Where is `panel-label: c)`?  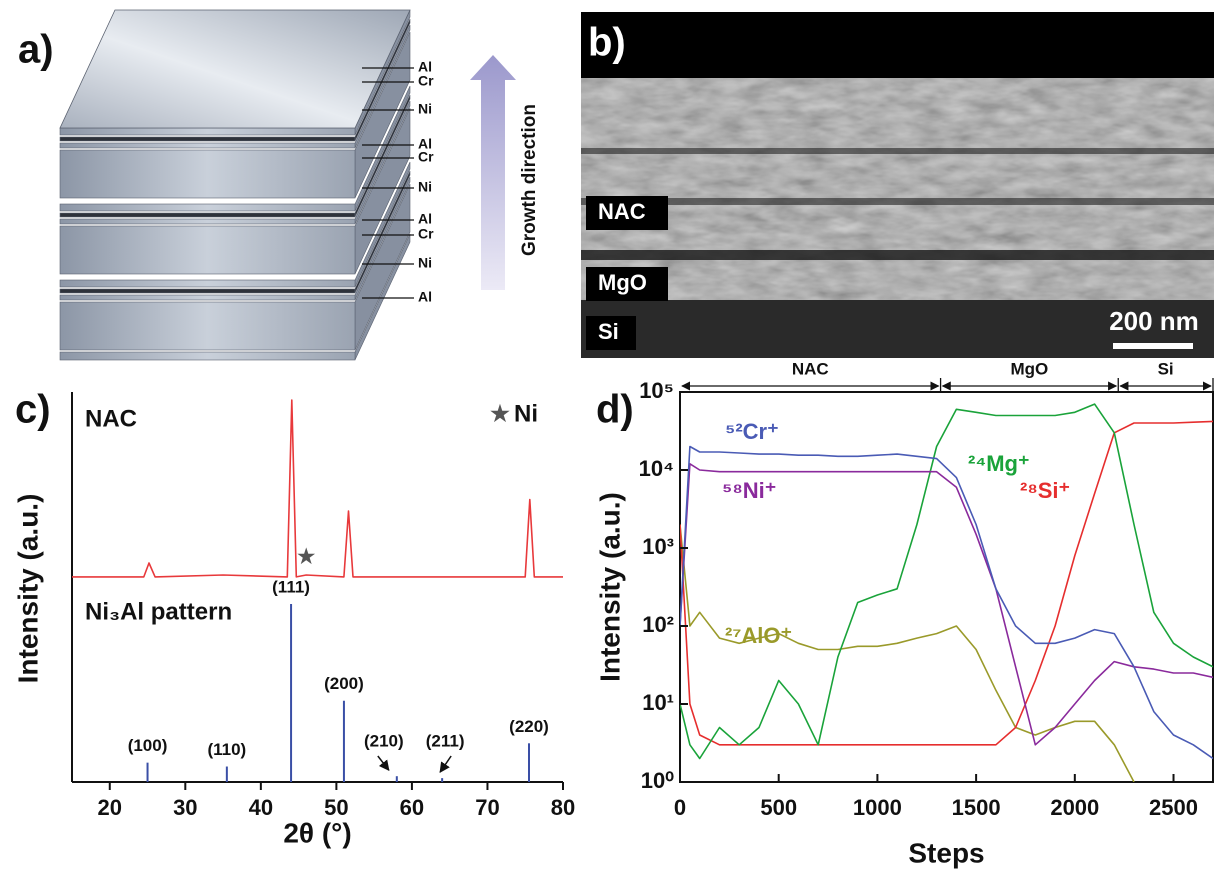
panel-label: c) is located at coordinates (33, 410).